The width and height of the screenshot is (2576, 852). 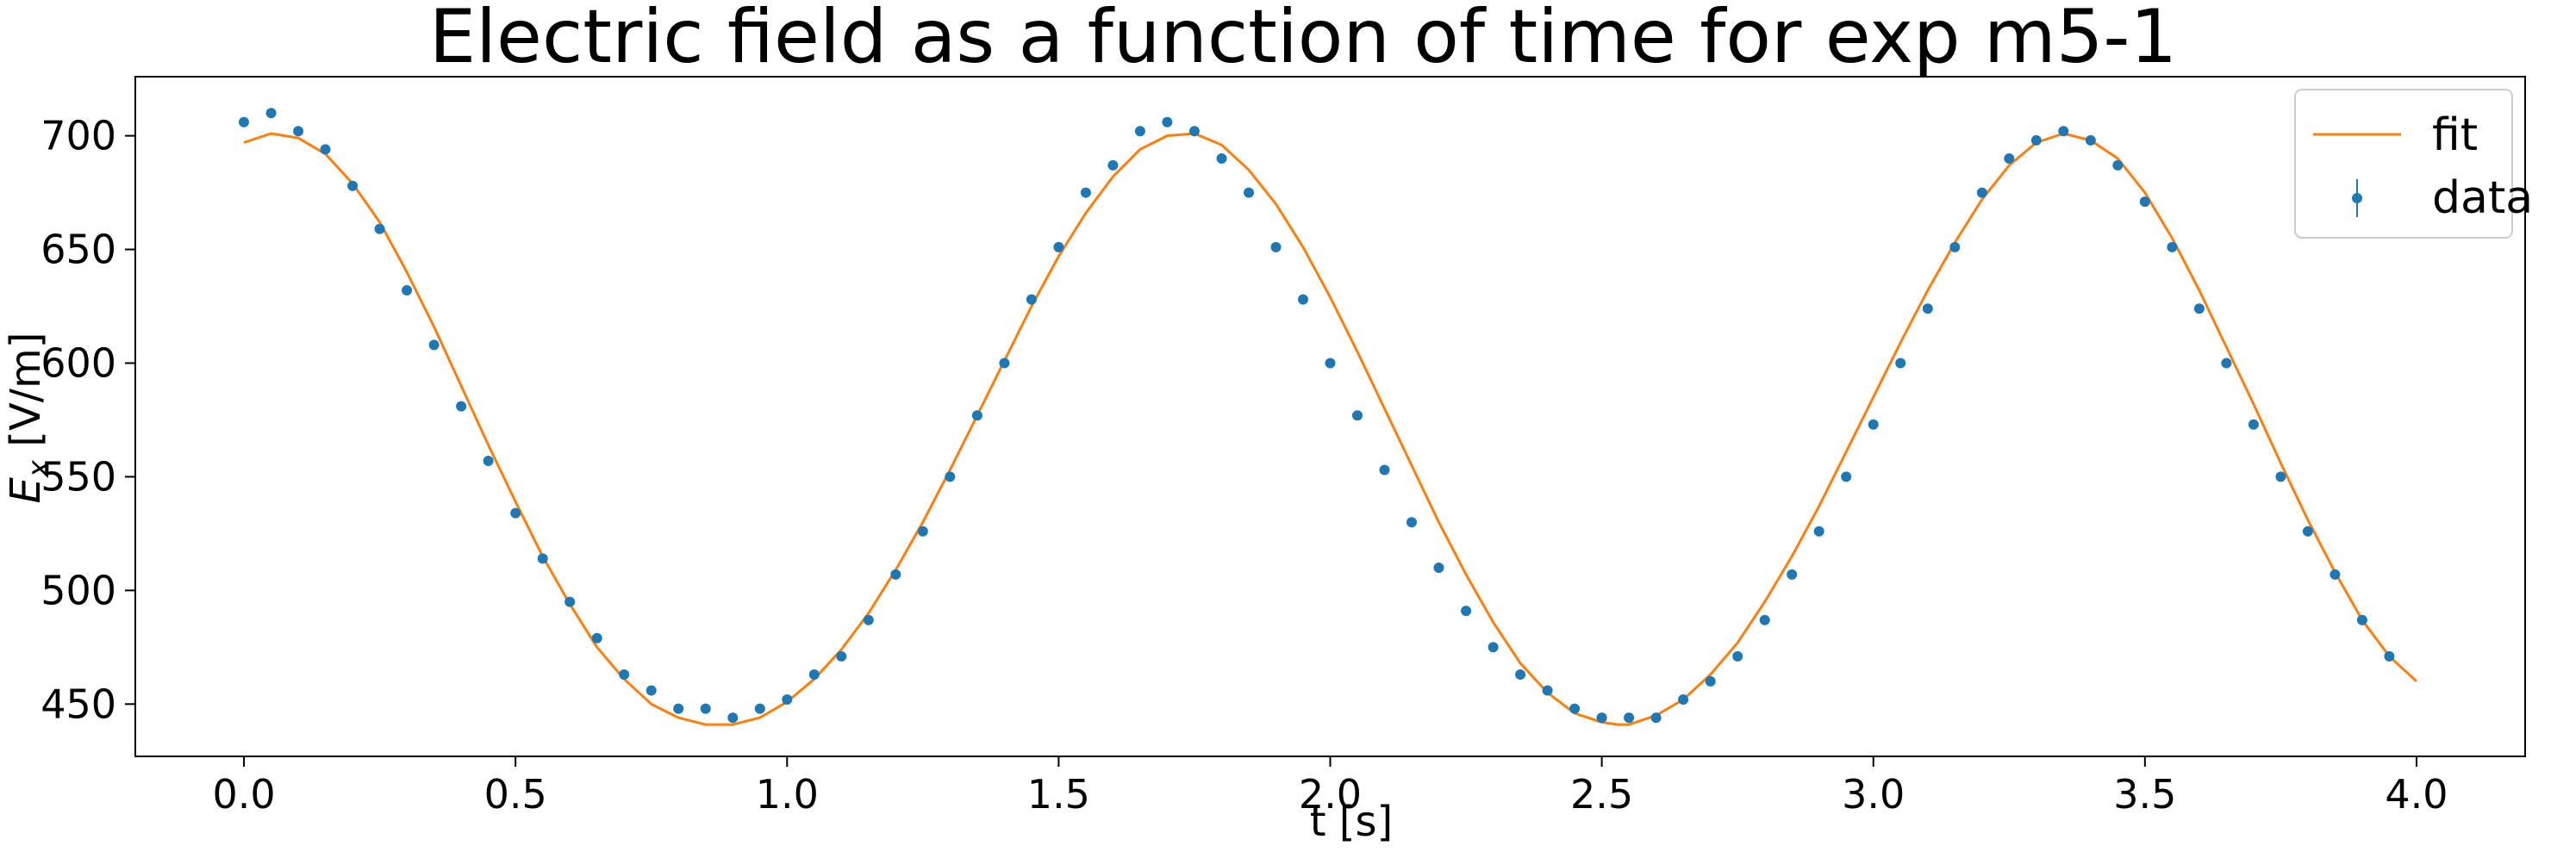 I want to click on legend-data-marker, so click(x=2357, y=198).